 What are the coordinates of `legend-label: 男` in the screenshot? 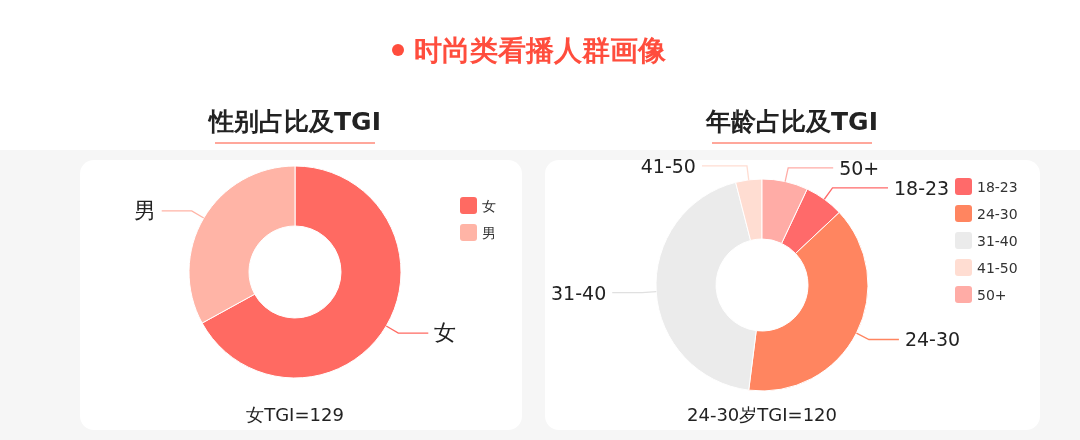 It's located at (489, 233).